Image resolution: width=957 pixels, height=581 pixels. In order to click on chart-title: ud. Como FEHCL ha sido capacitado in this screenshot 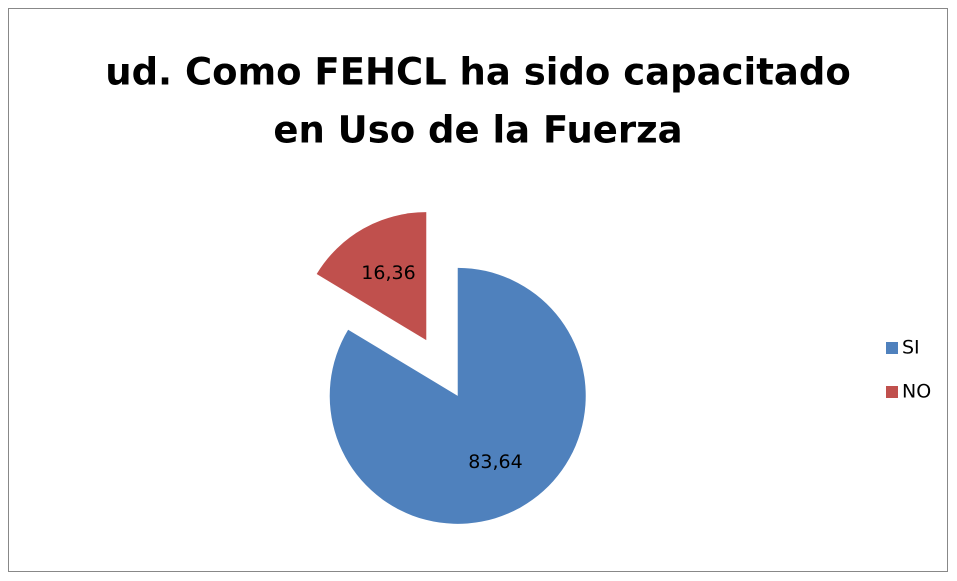, I will do `click(478, 72)`.